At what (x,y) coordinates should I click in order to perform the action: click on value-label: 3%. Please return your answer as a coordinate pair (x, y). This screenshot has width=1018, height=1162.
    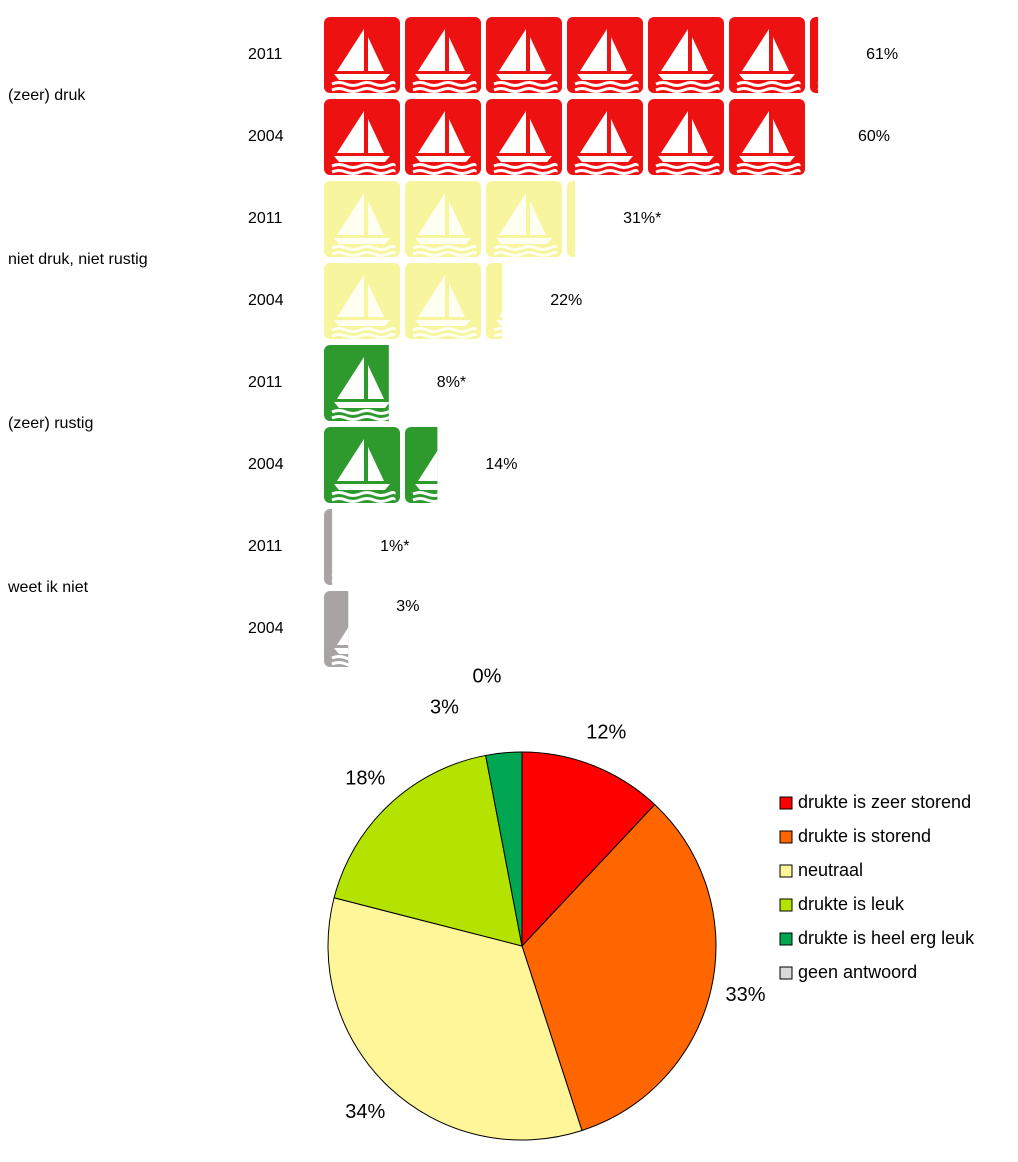
    Looking at the image, I should click on (407, 606).